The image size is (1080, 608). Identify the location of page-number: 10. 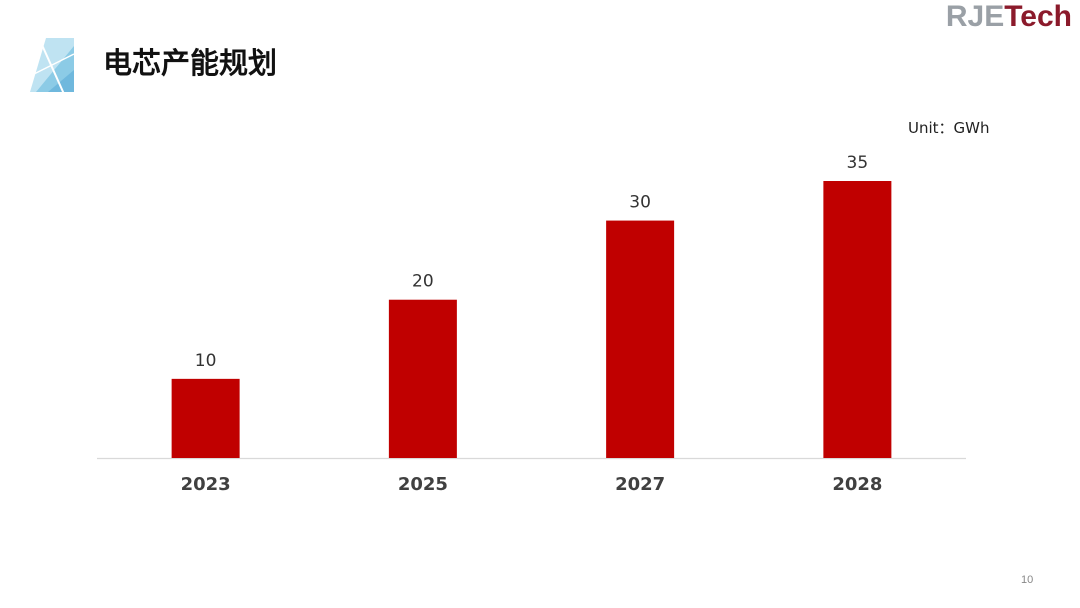
(1027, 580).